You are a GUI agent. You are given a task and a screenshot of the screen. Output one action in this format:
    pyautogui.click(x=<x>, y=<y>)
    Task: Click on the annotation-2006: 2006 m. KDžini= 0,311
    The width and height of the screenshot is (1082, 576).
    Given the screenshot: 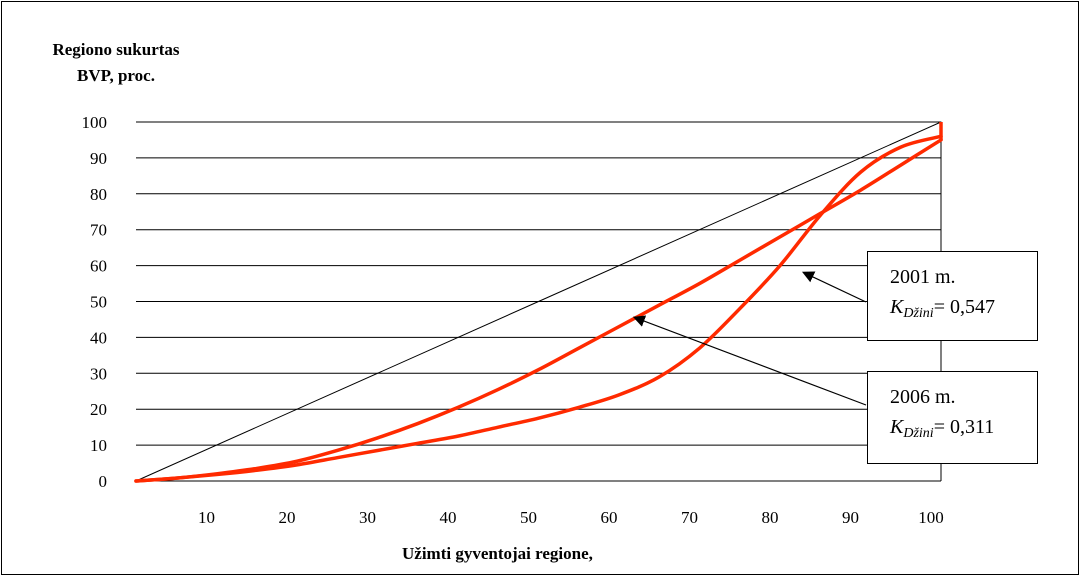 What is the action you would take?
    pyautogui.click(x=952, y=417)
    